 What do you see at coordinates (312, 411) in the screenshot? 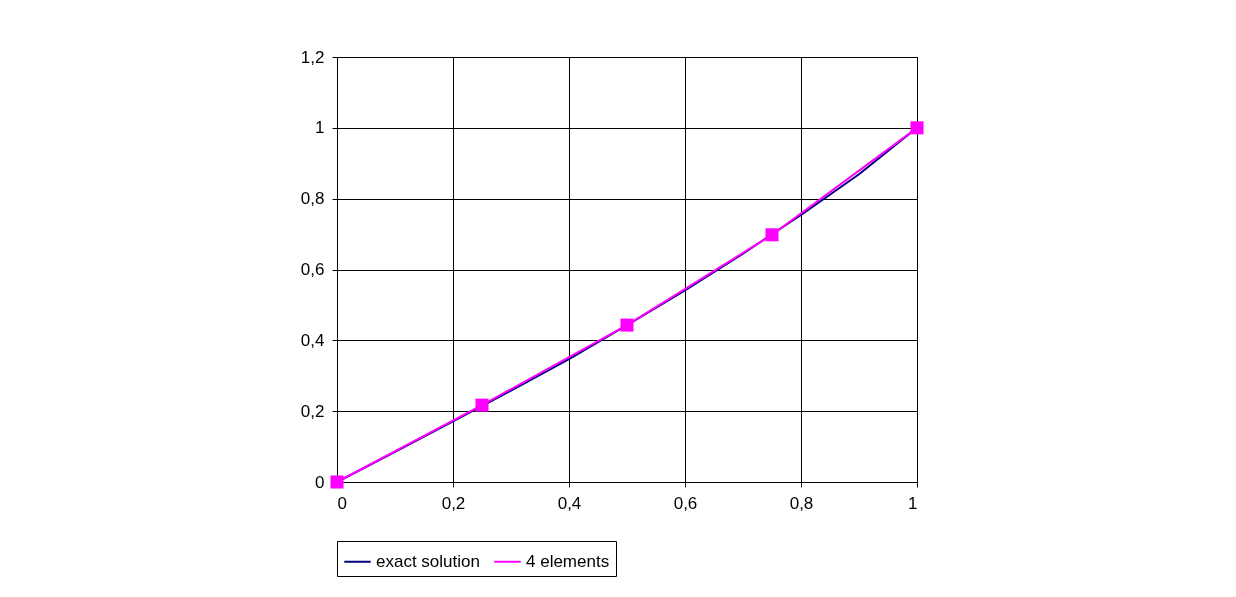
I see `y-tick-label: 0,2` at bounding box center [312, 411].